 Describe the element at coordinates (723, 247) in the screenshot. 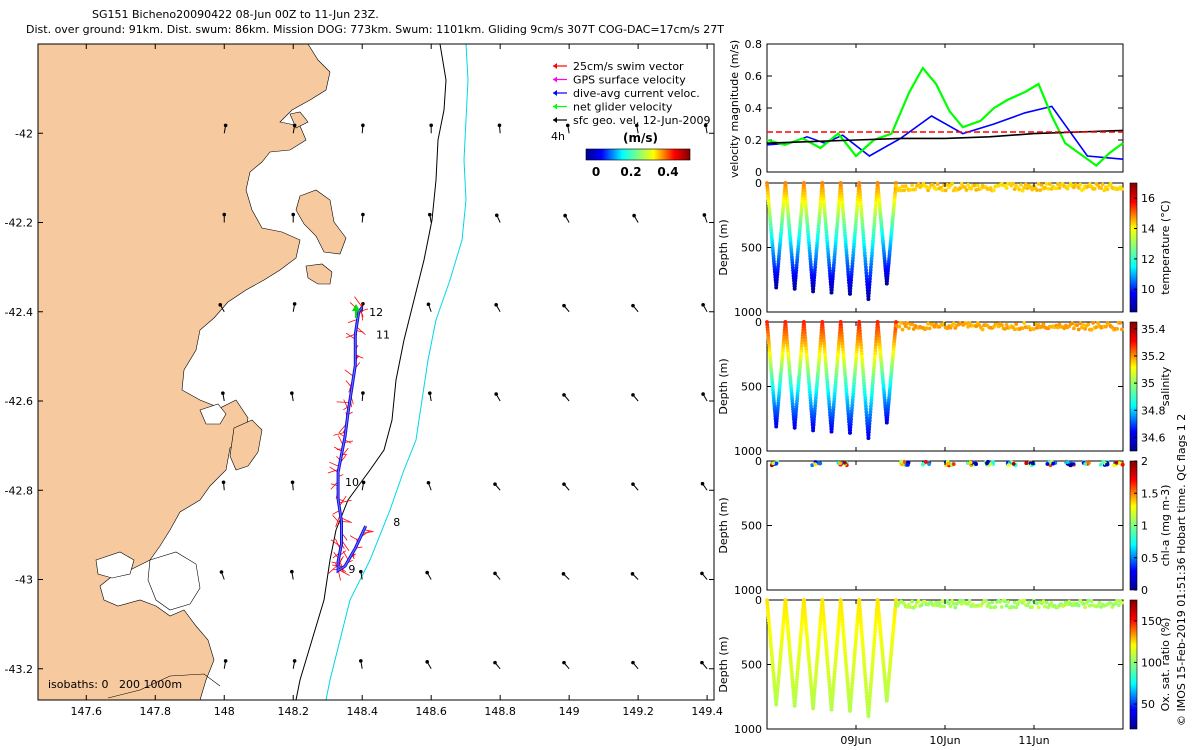

I see `temperature-ylabel: Depth (m)` at that location.